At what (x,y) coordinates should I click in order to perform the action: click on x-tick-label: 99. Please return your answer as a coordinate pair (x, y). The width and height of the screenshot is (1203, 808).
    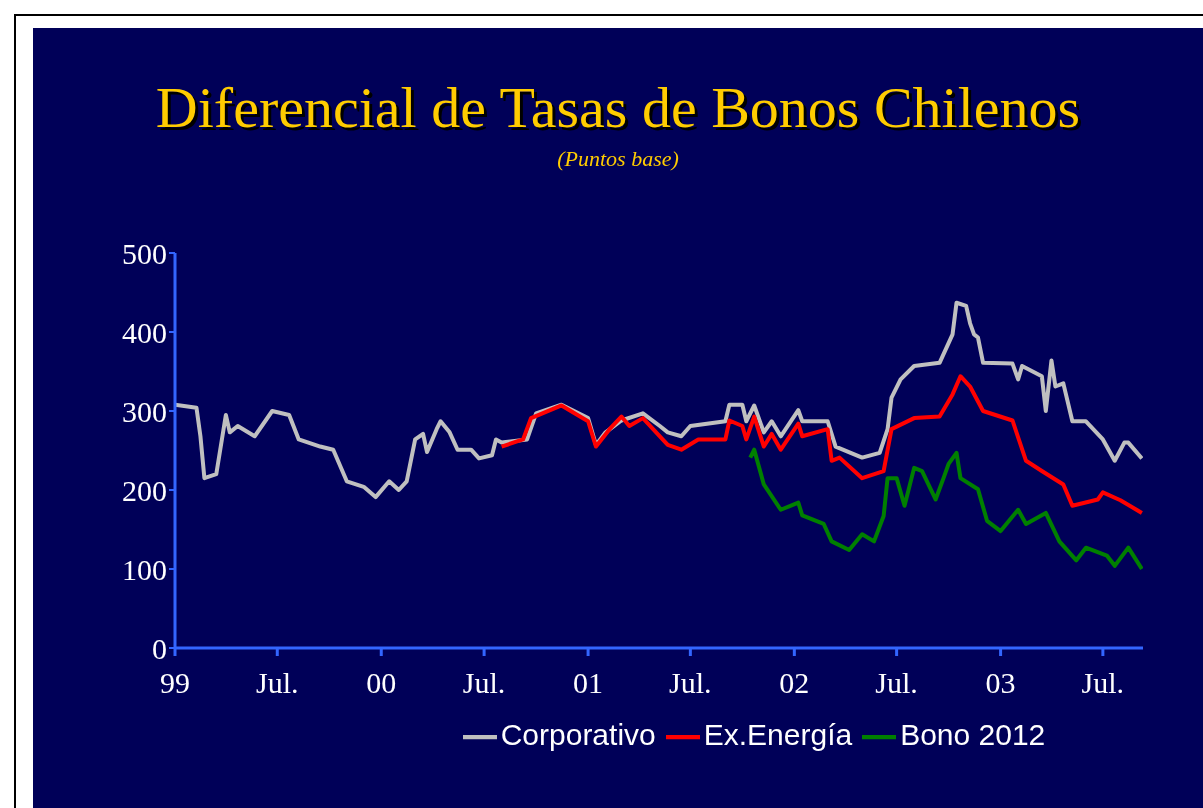
    Looking at the image, I should click on (175, 683).